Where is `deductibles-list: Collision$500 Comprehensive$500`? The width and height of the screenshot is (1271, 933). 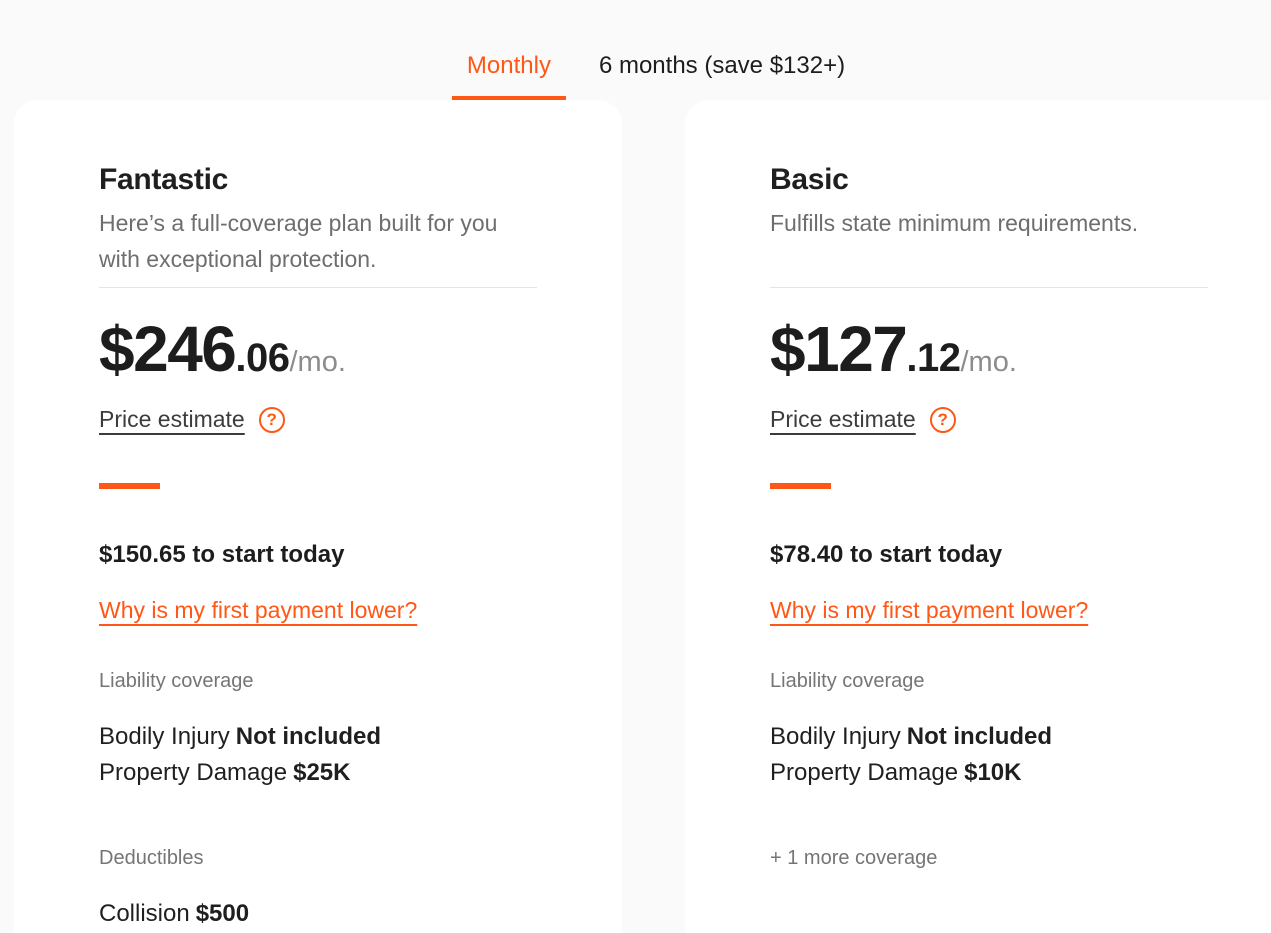 deductibles-list: Collision$500 Comprehensive$500 is located at coordinates (318, 914).